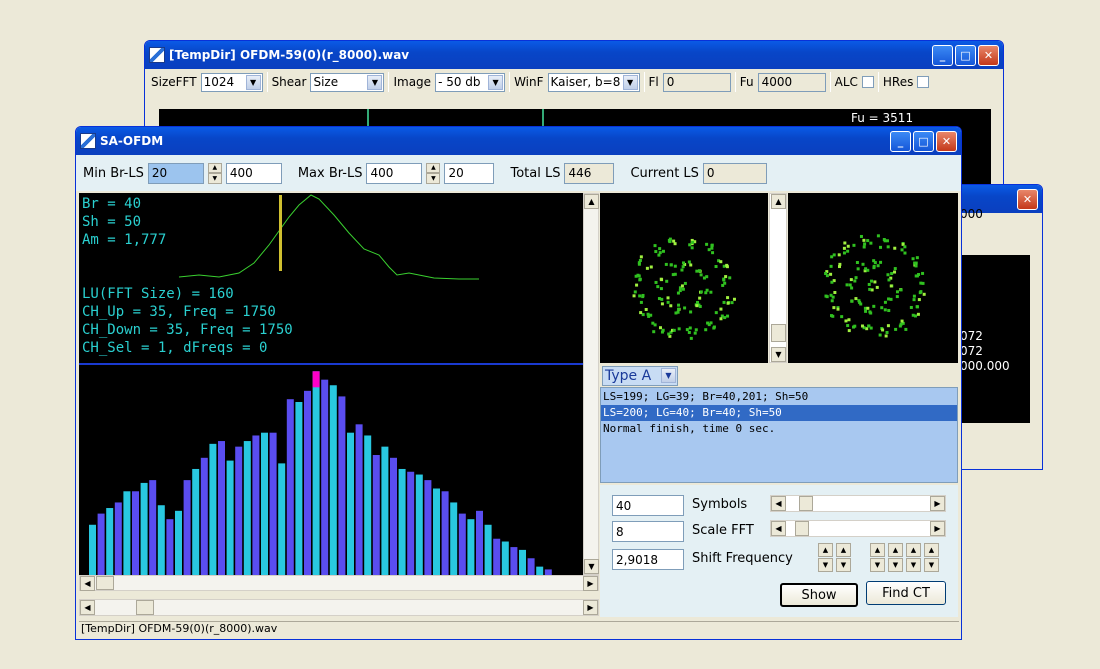 This screenshot has height=669, width=1100. Describe the element at coordinates (791, 82) in the screenshot. I see `fu-field: 4000` at that location.